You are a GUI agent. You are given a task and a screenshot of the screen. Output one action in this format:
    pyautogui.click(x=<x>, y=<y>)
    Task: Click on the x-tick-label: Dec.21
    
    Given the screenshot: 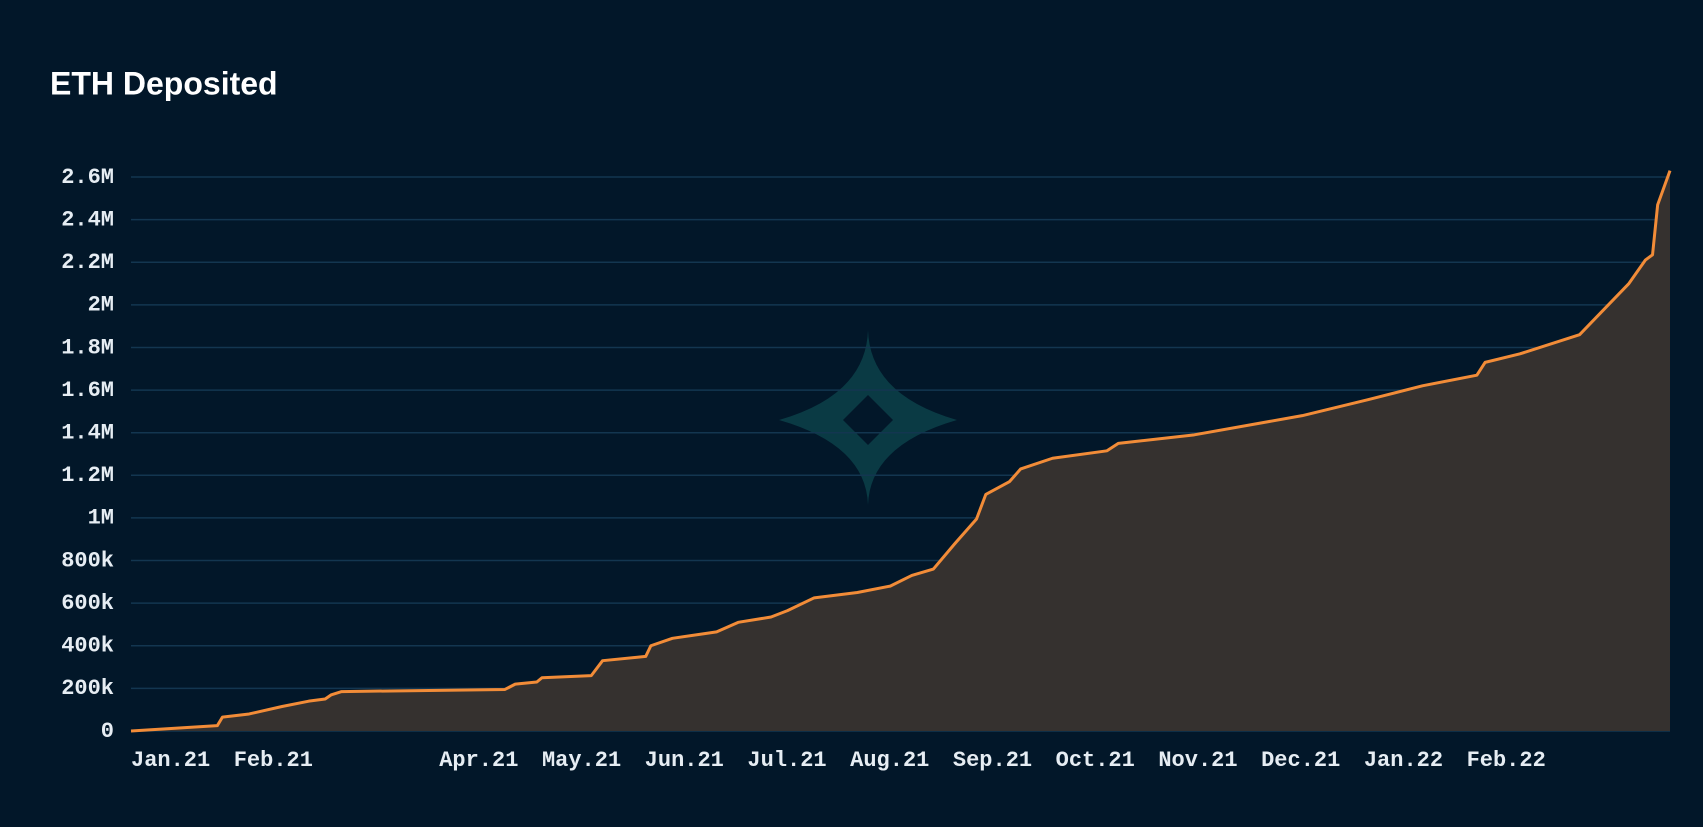 What is the action you would take?
    pyautogui.click(x=1300, y=760)
    